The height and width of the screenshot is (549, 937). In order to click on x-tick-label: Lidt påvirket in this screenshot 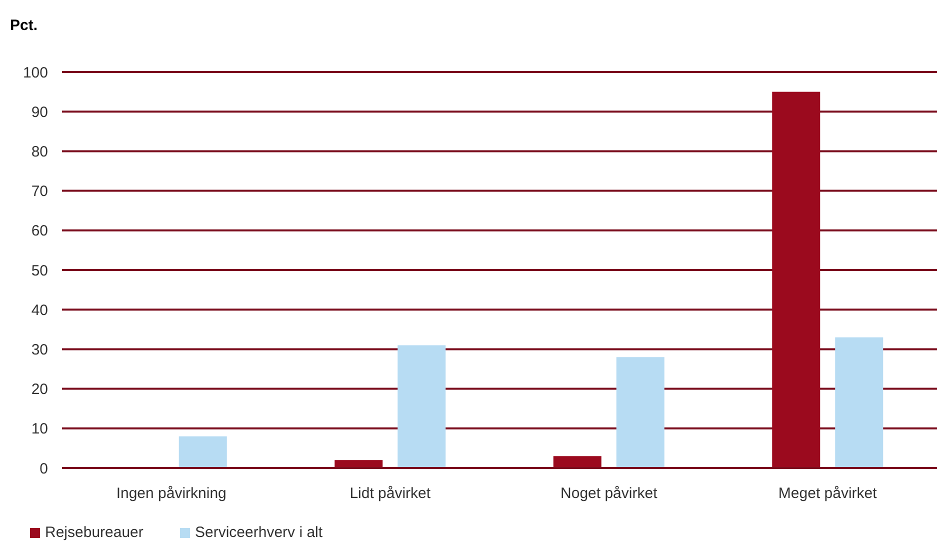, I will do `click(391, 493)`.